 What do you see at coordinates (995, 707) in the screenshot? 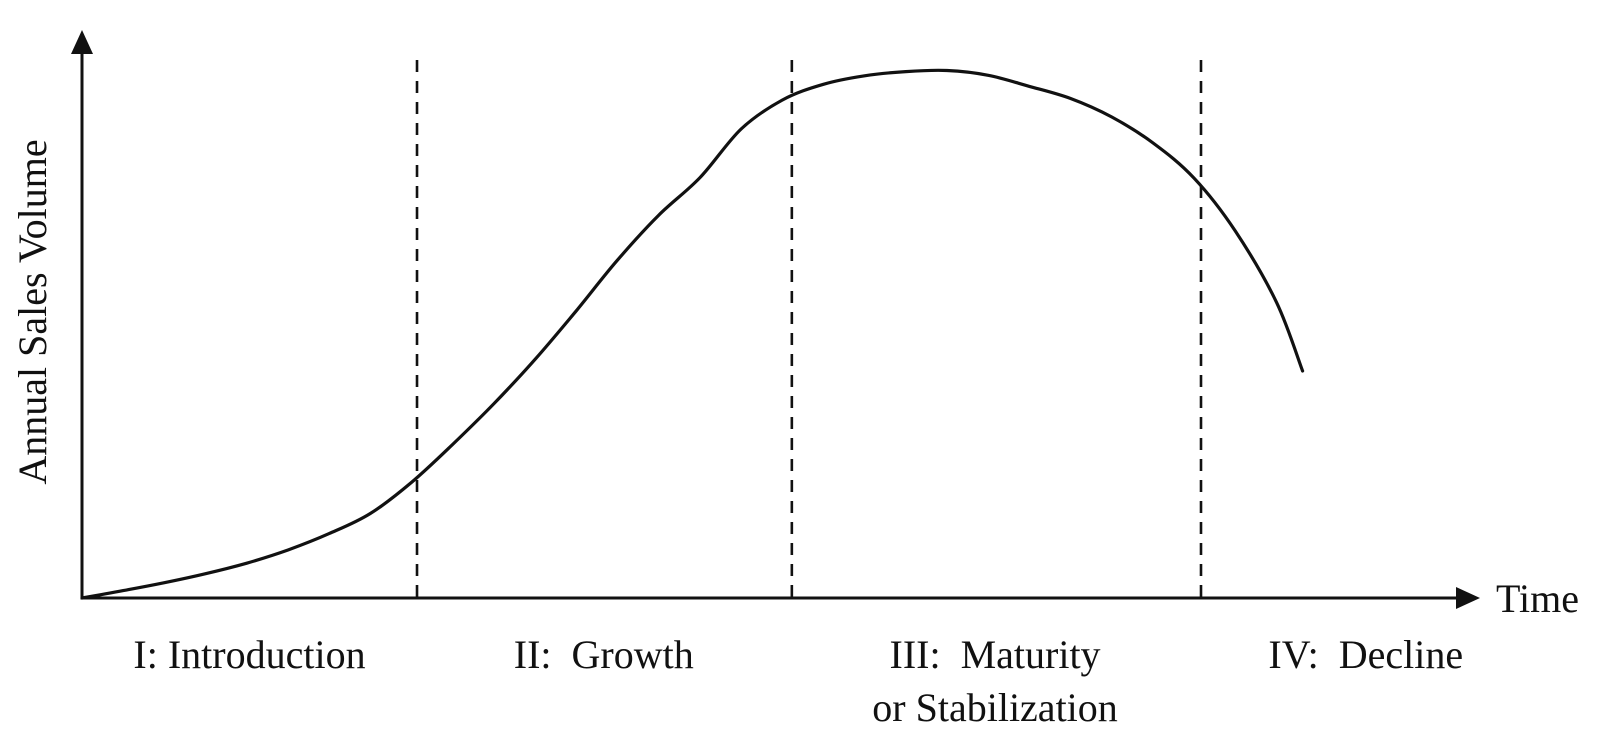
I see `stage-label-line: or Stabilization` at bounding box center [995, 707].